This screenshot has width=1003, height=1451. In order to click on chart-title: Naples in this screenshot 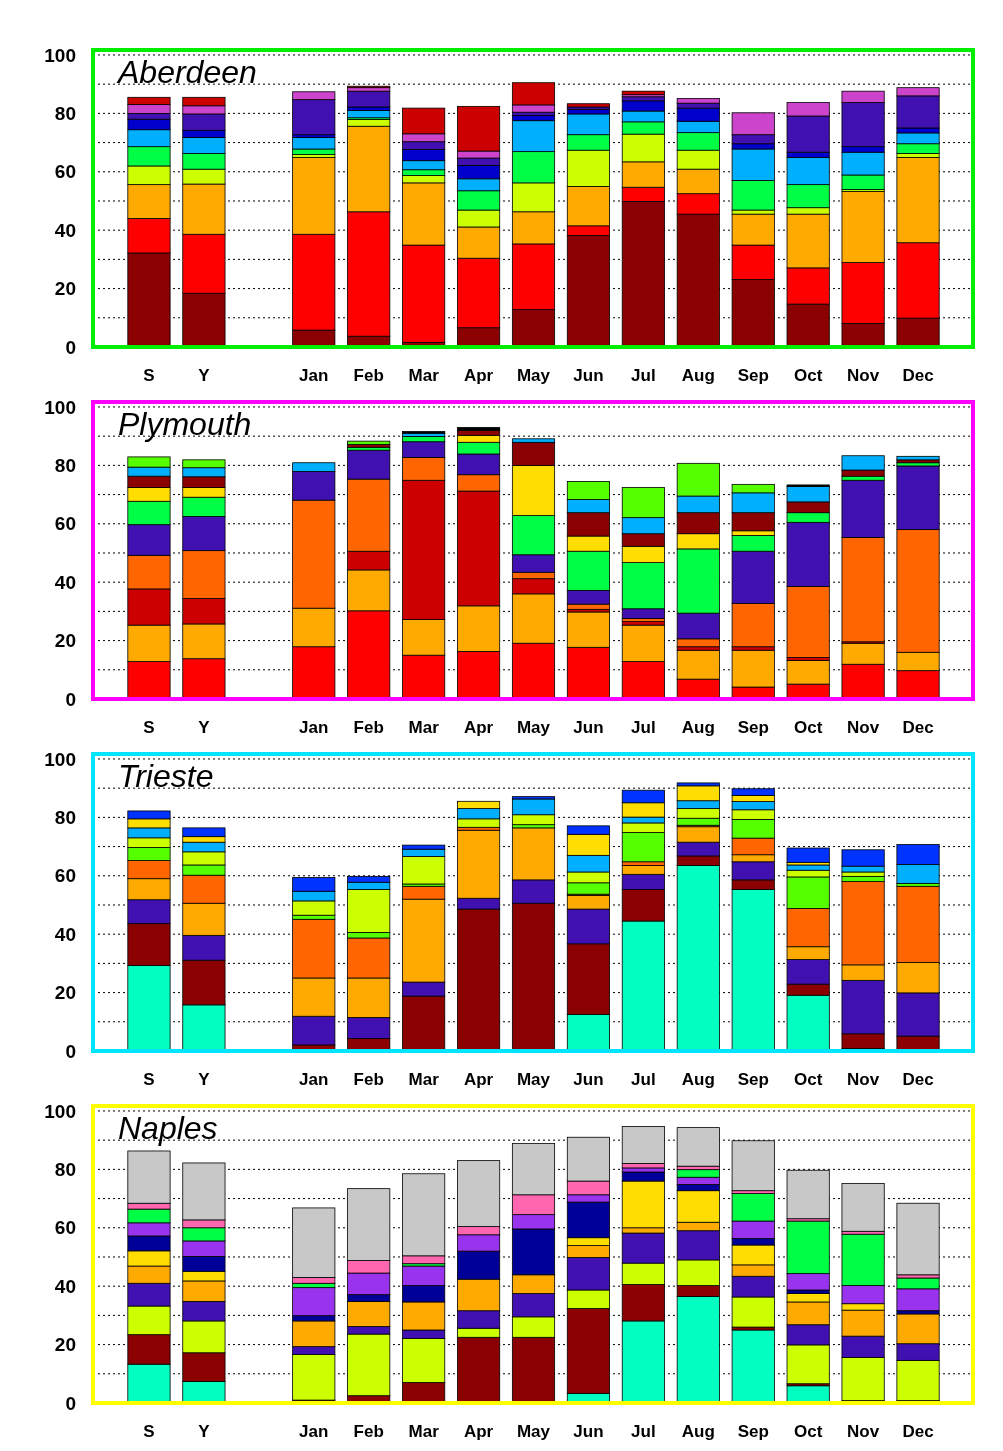, I will do `click(168, 1128)`.